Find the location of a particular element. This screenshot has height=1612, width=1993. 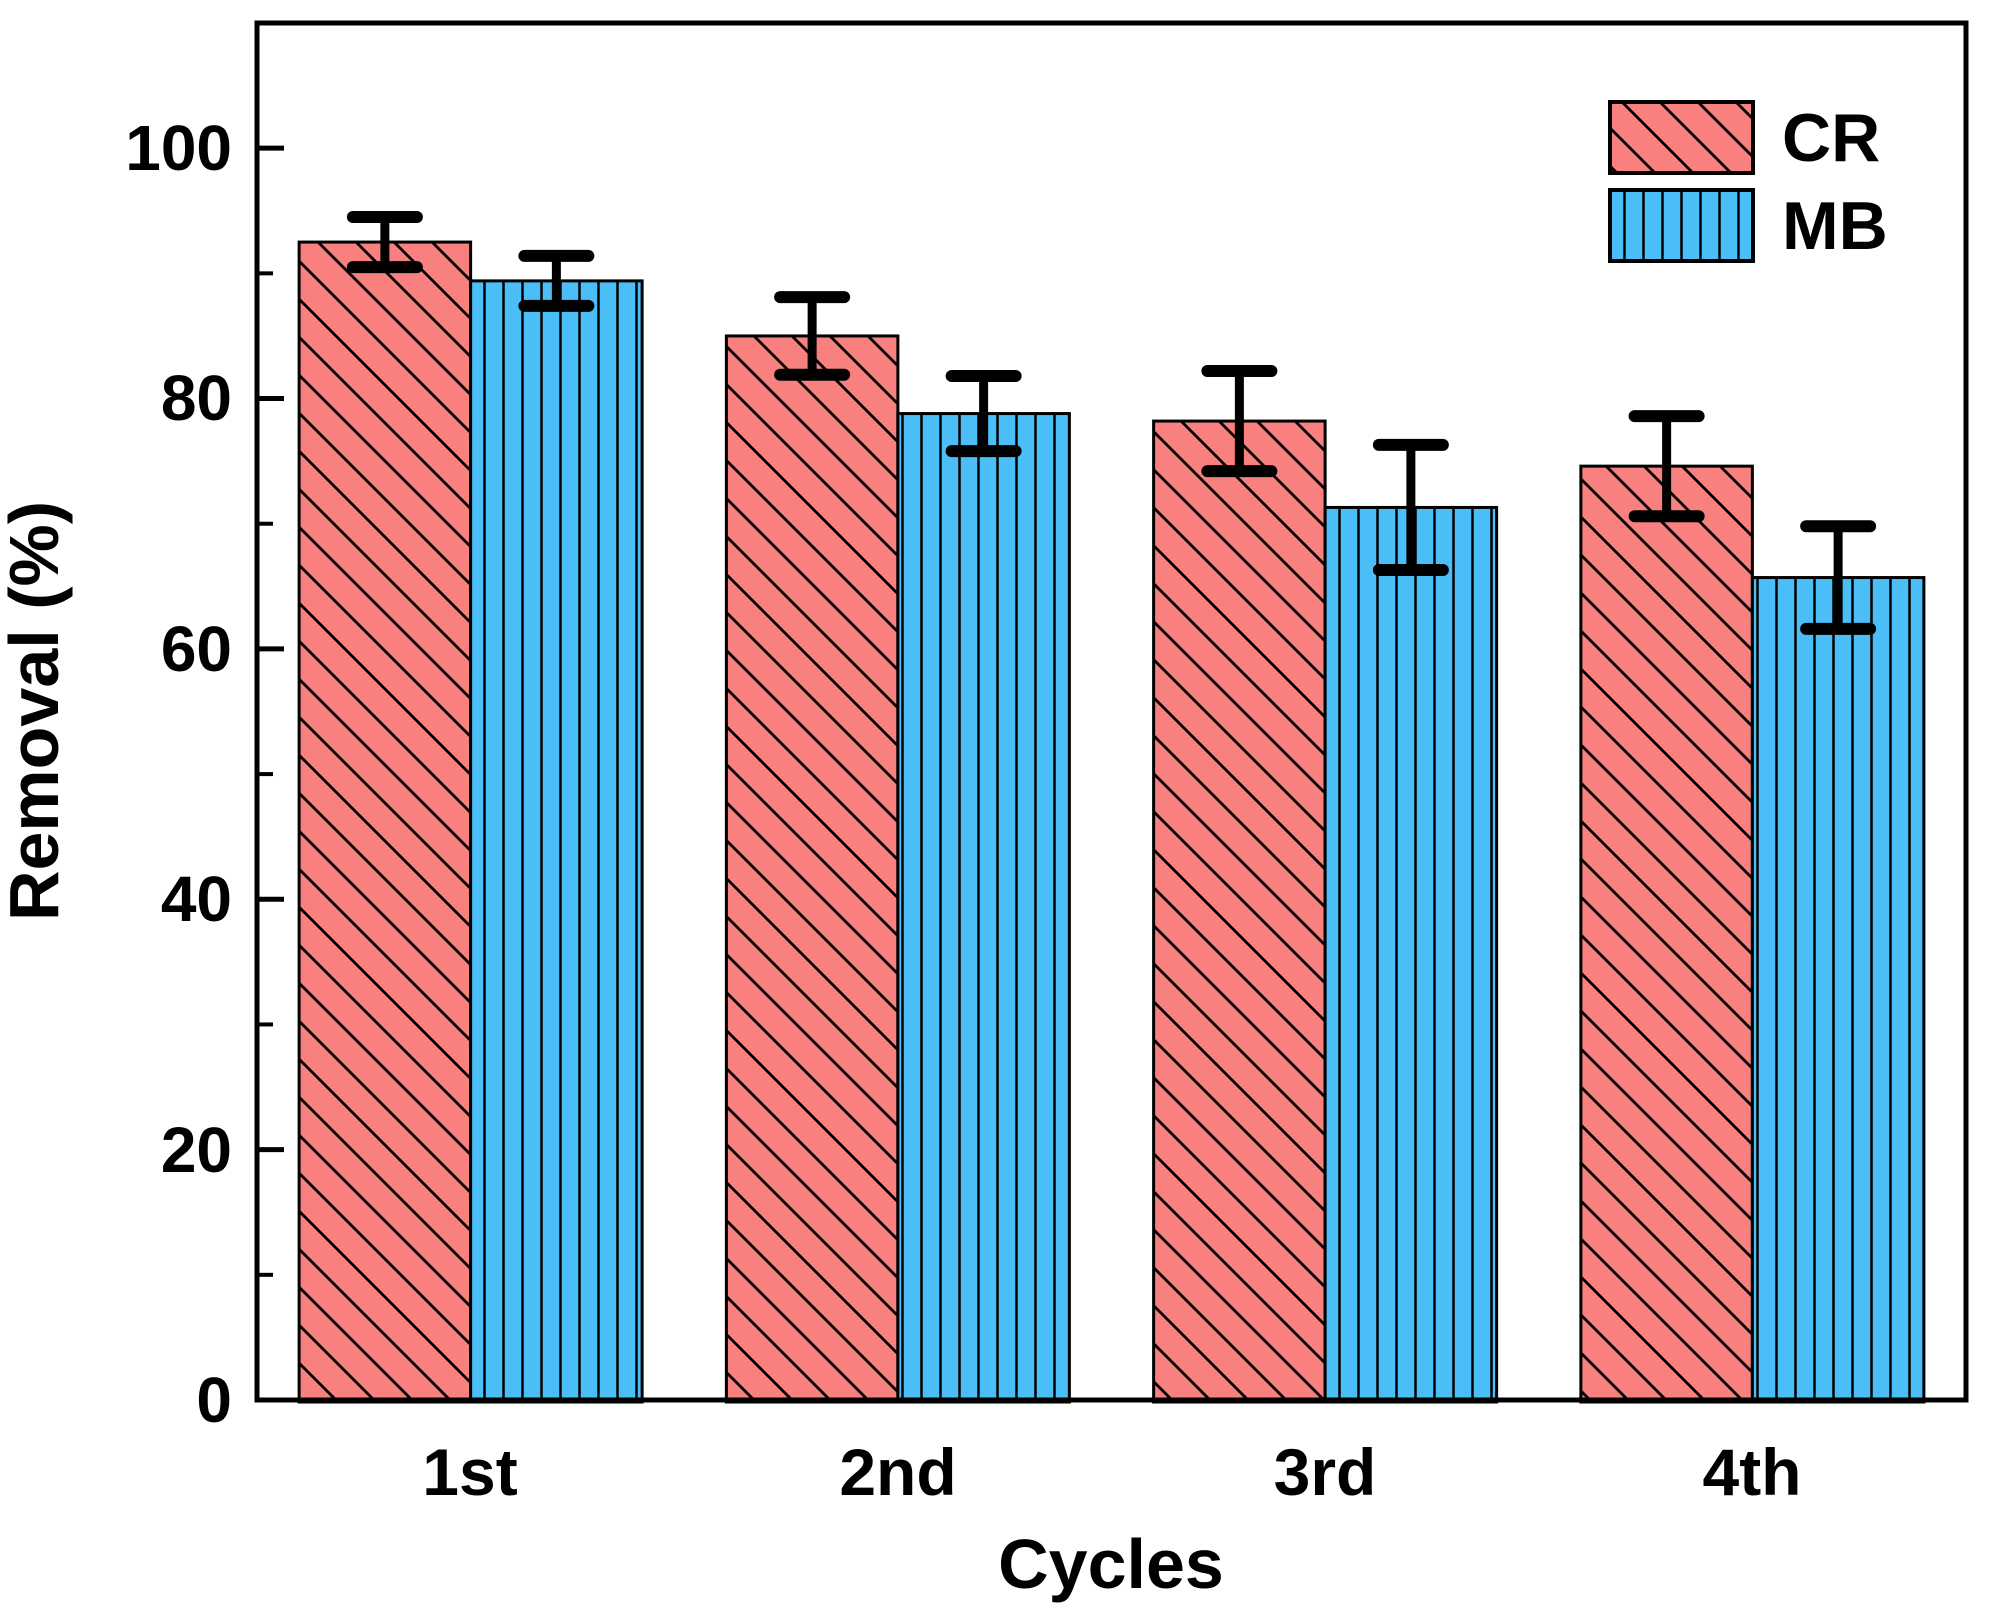

bar-mb-1st is located at coordinates (556, 841).